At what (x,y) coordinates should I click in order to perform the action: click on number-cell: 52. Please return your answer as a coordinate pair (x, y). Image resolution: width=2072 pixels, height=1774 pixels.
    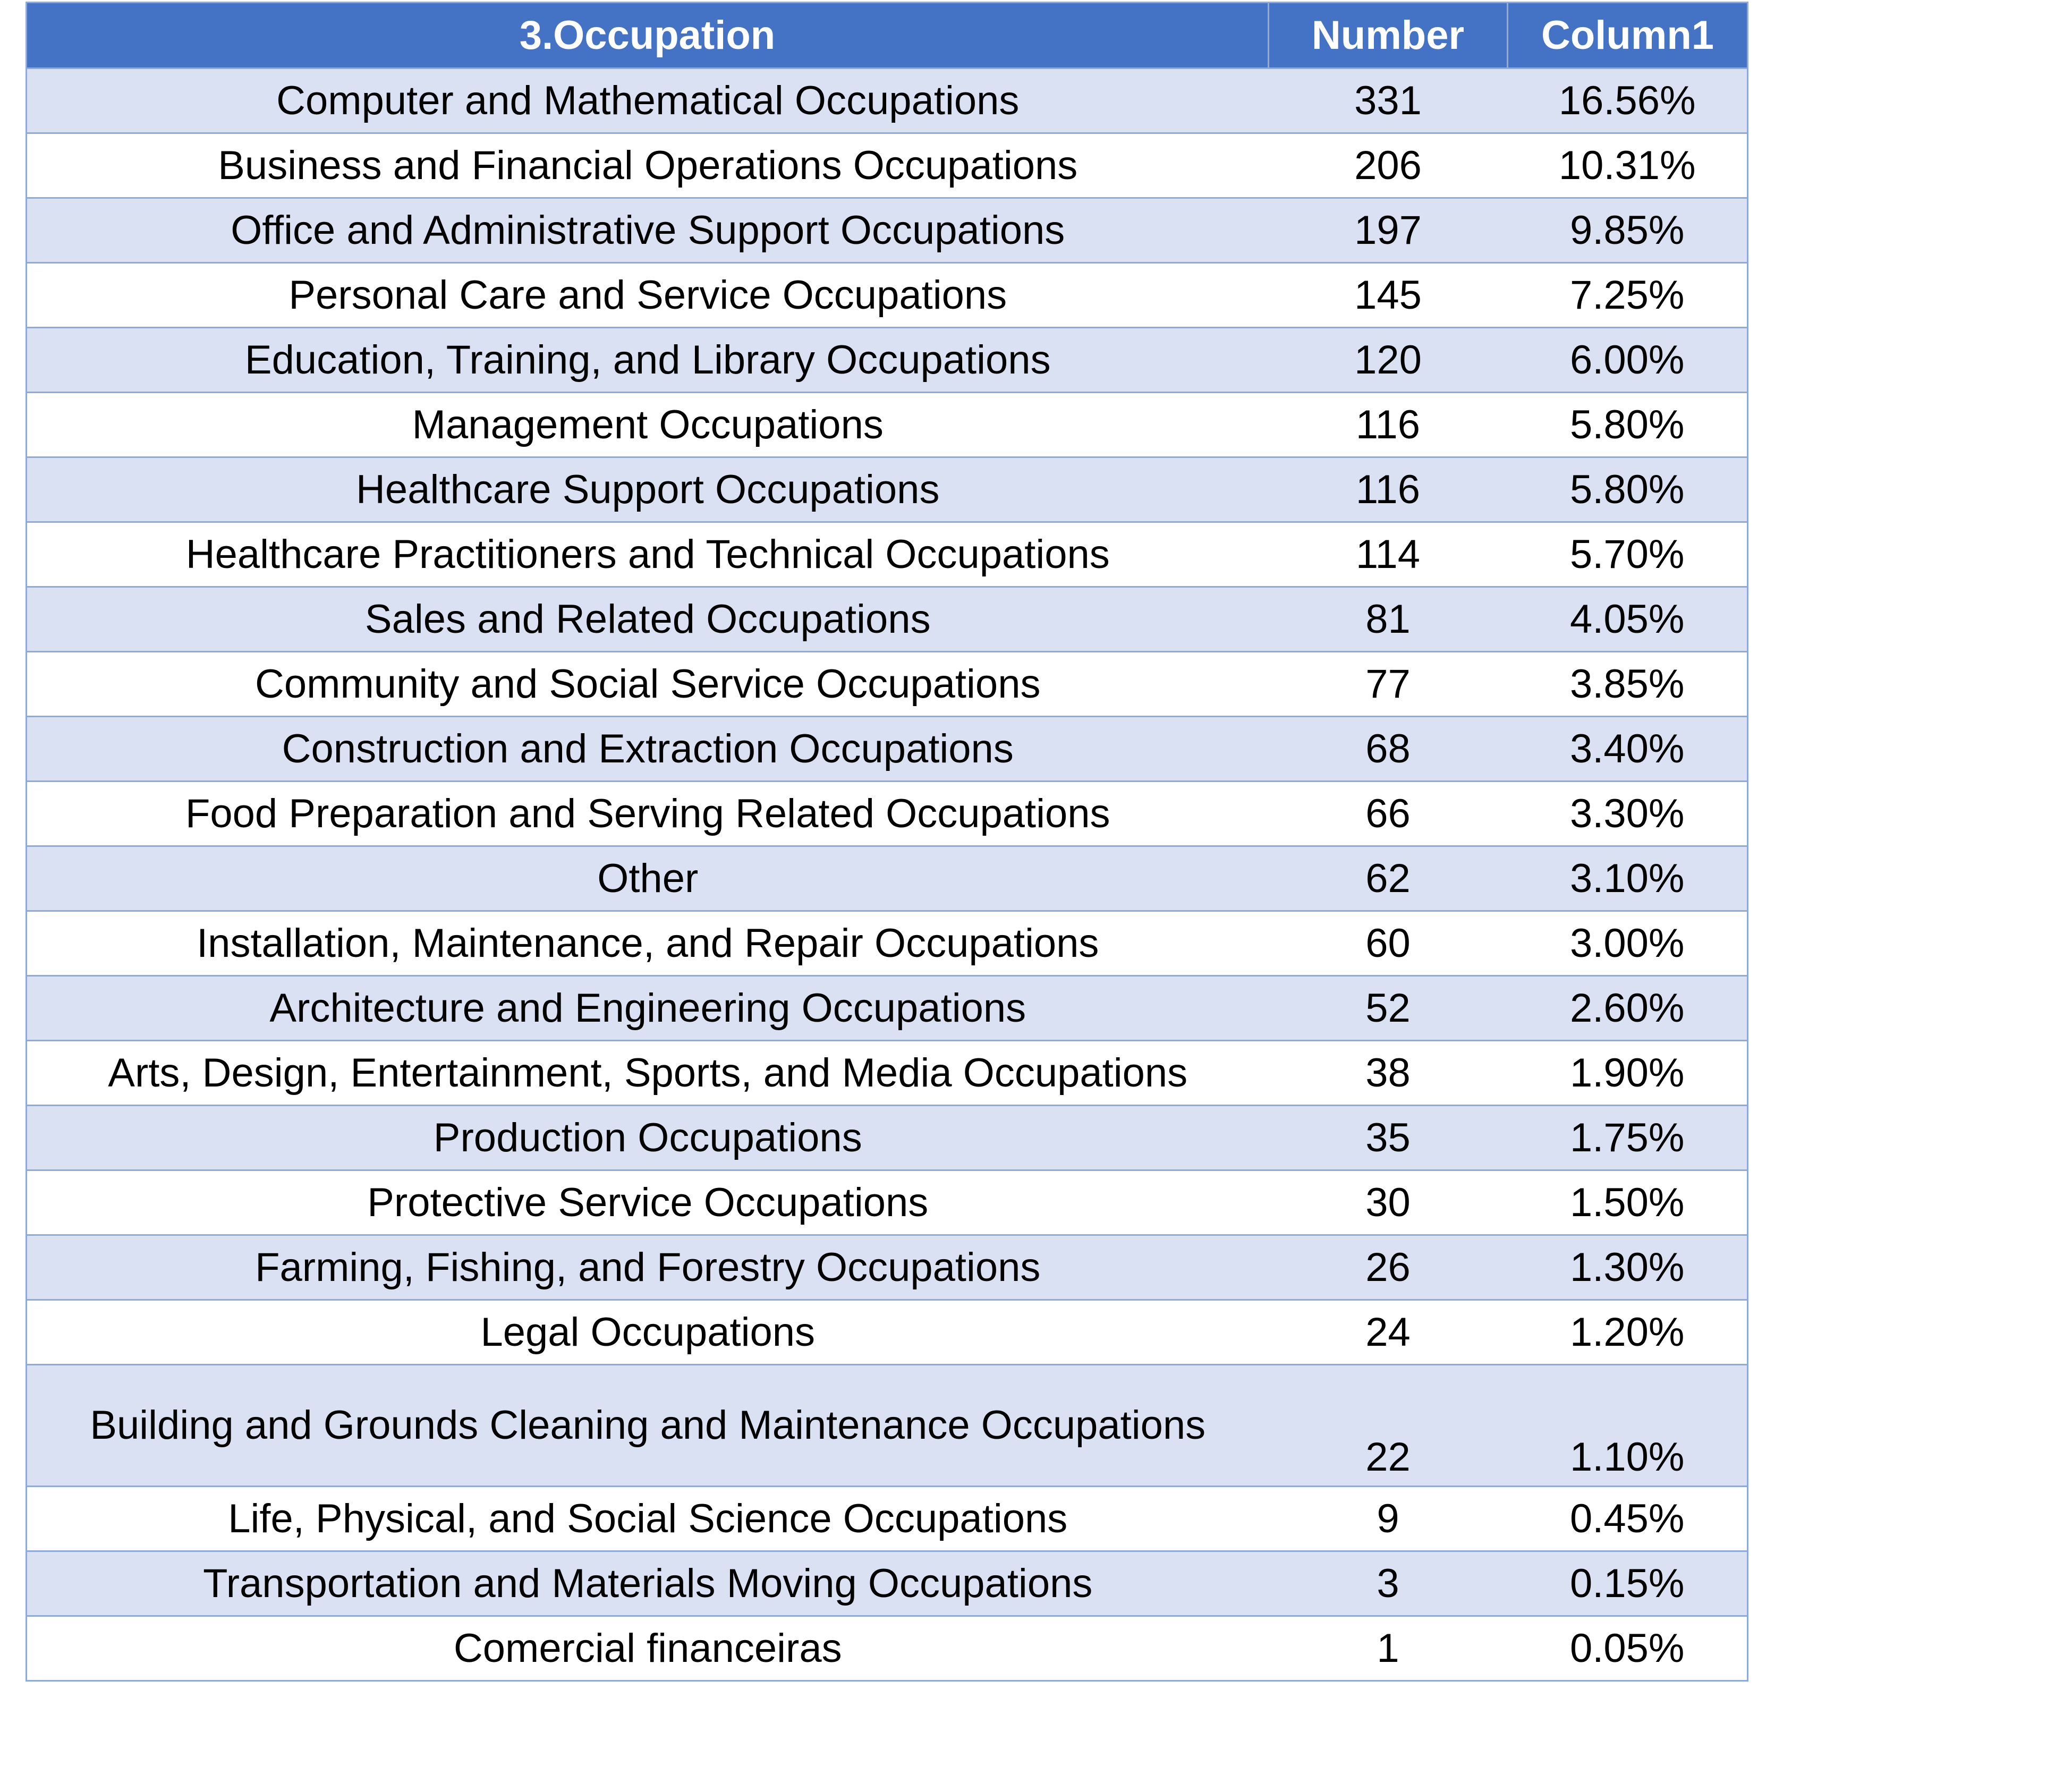
    Looking at the image, I should click on (1388, 1008).